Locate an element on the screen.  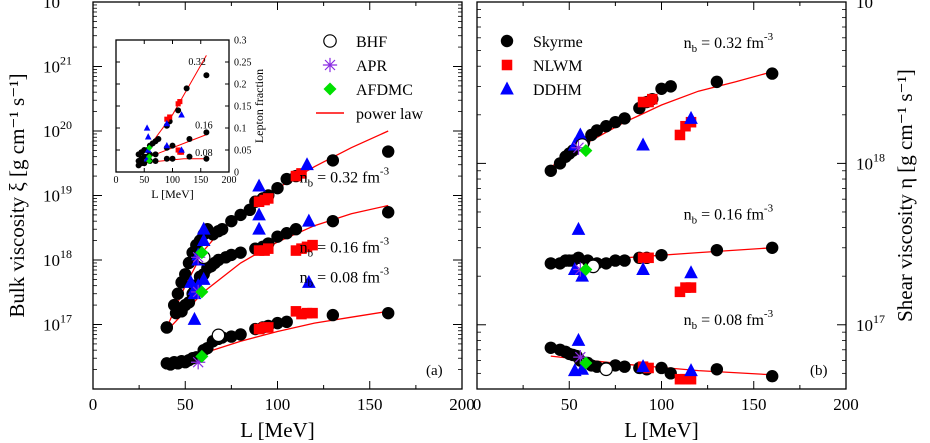
x-tick-label: 50 is located at coordinates (144, 180).